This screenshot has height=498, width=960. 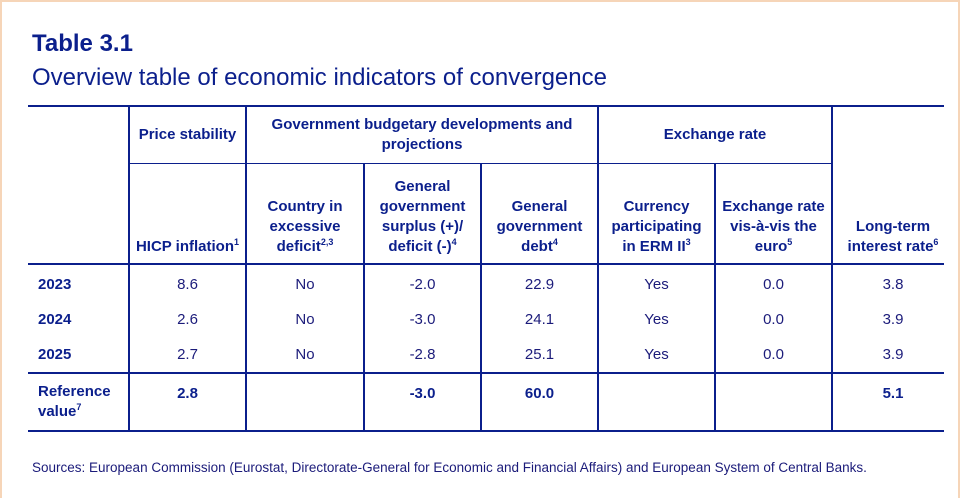 What do you see at coordinates (55, 354) in the screenshot?
I see `row-label: 2025` at bounding box center [55, 354].